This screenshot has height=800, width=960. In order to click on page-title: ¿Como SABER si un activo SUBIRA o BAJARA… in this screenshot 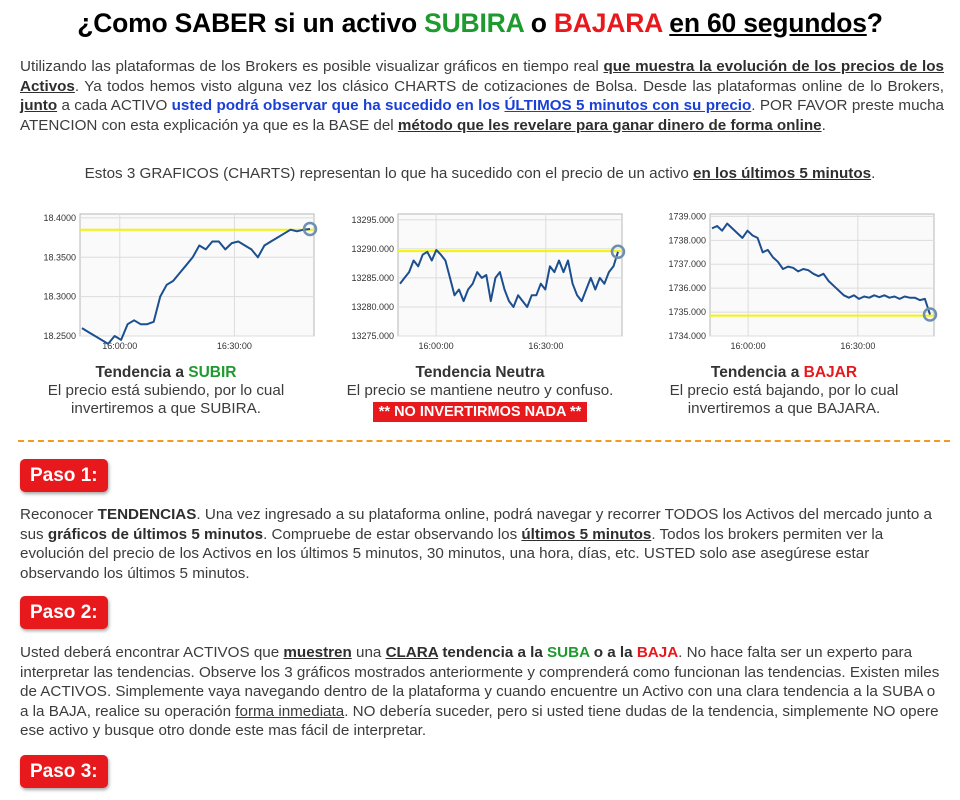, I will do `click(480, 23)`.